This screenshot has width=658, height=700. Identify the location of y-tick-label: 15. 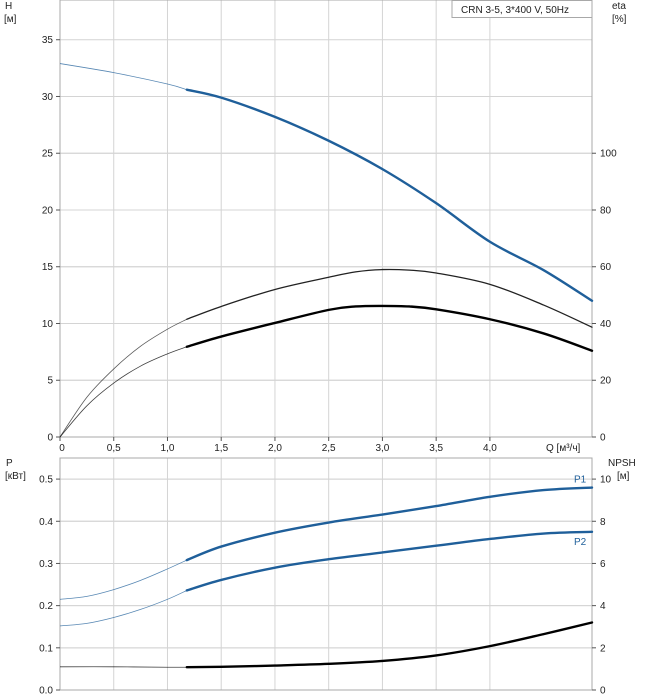
(48, 267).